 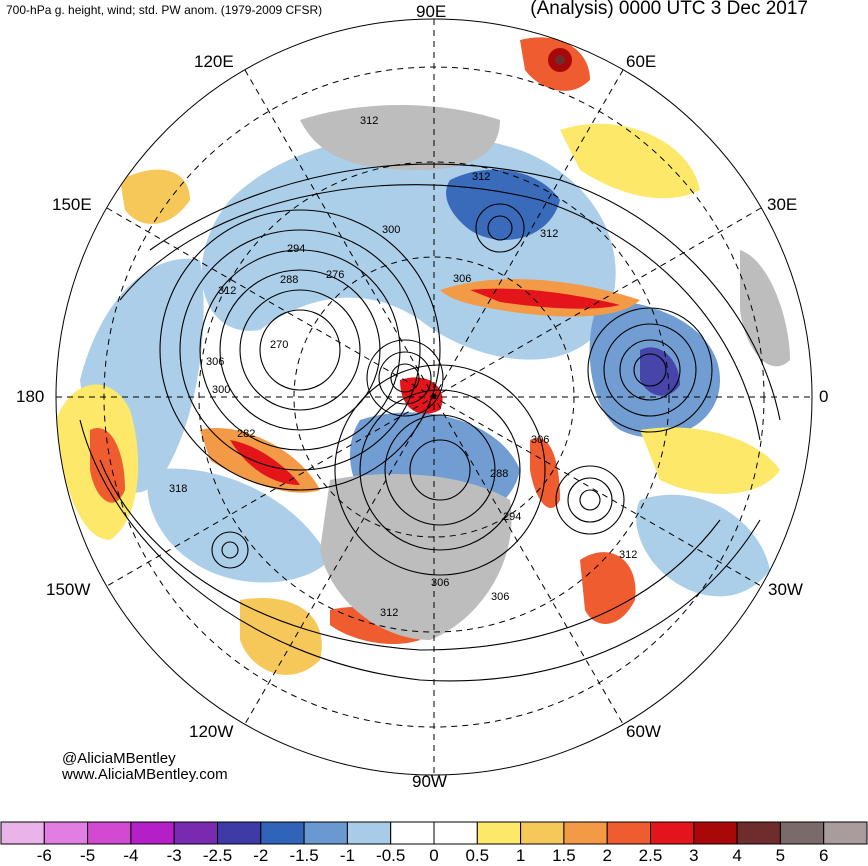 What do you see at coordinates (44, 855) in the screenshot?
I see `colorbar-tick-label: -6` at bounding box center [44, 855].